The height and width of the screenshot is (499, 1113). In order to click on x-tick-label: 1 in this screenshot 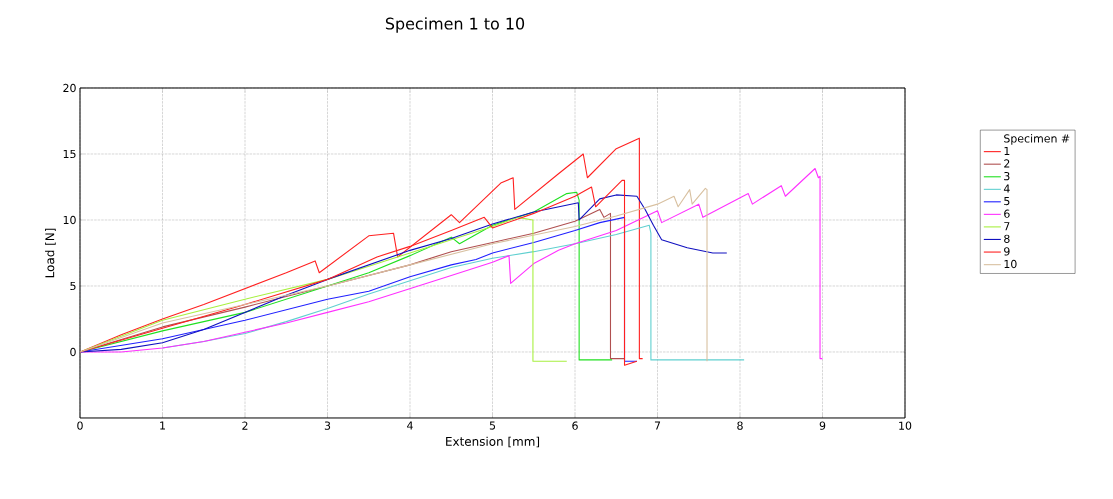, I will do `click(162, 425)`.